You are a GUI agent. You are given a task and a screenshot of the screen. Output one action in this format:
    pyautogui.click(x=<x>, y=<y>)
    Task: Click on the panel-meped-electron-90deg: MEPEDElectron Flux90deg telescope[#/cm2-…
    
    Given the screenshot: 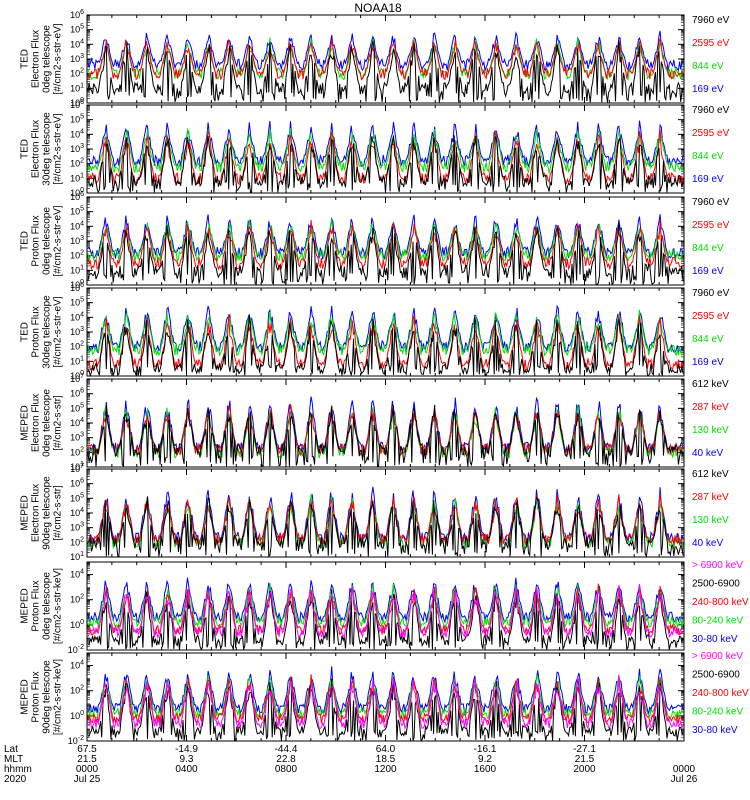 What is the action you would take?
    pyautogui.click(x=374, y=513)
    